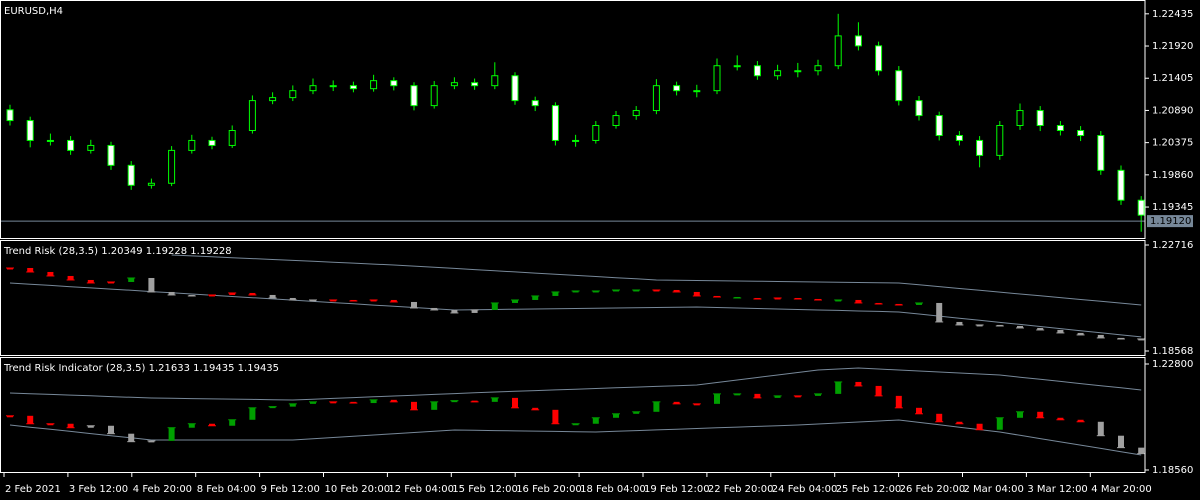 The image size is (1200, 500). Describe the element at coordinates (1172, 78) in the screenshot. I see `y-tick-label: 1.21405` at that location.